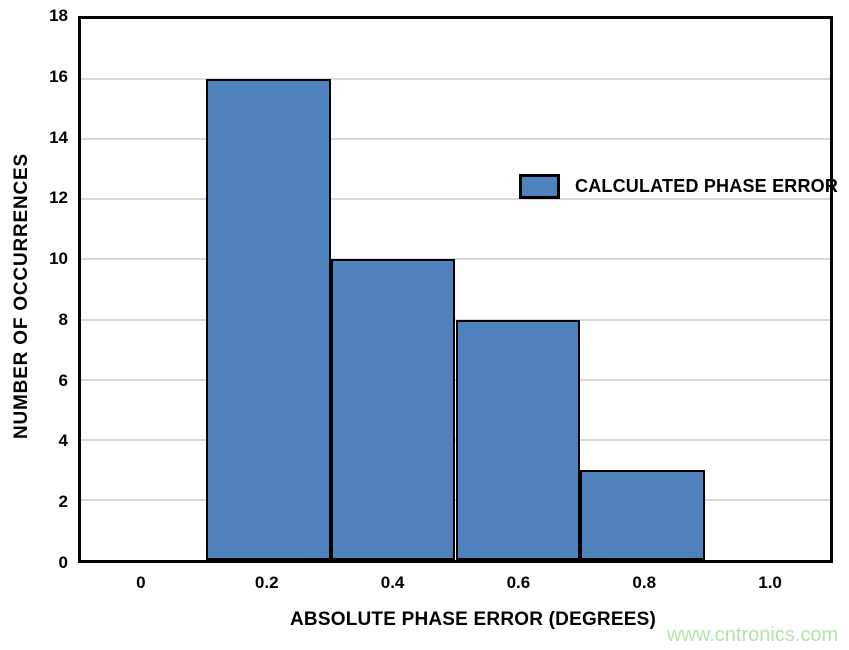 The image size is (849, 650). I want to click on y-tick-label-14: 14, so click(58, 137).